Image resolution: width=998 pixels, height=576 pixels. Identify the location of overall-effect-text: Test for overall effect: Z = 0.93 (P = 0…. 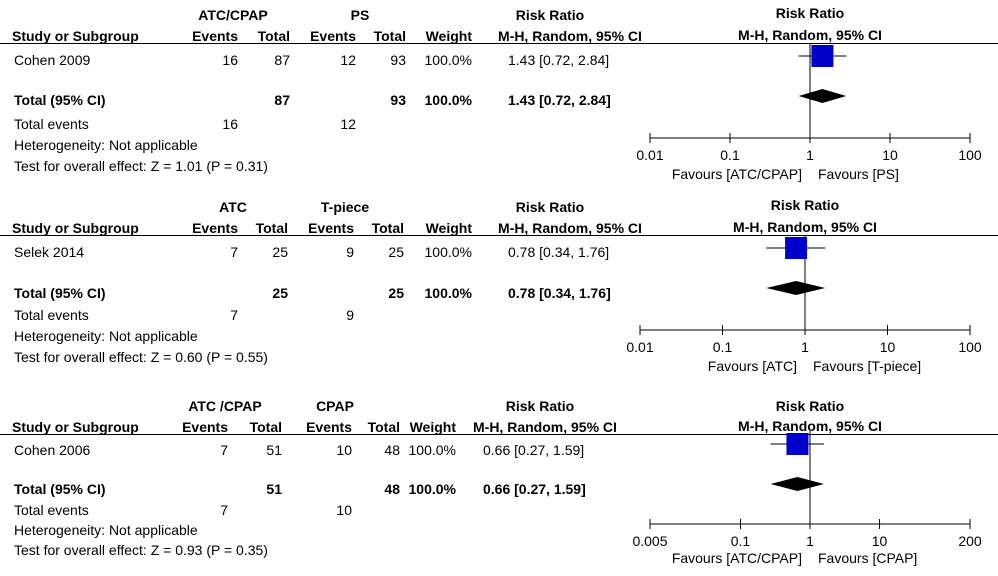
(141, 550).